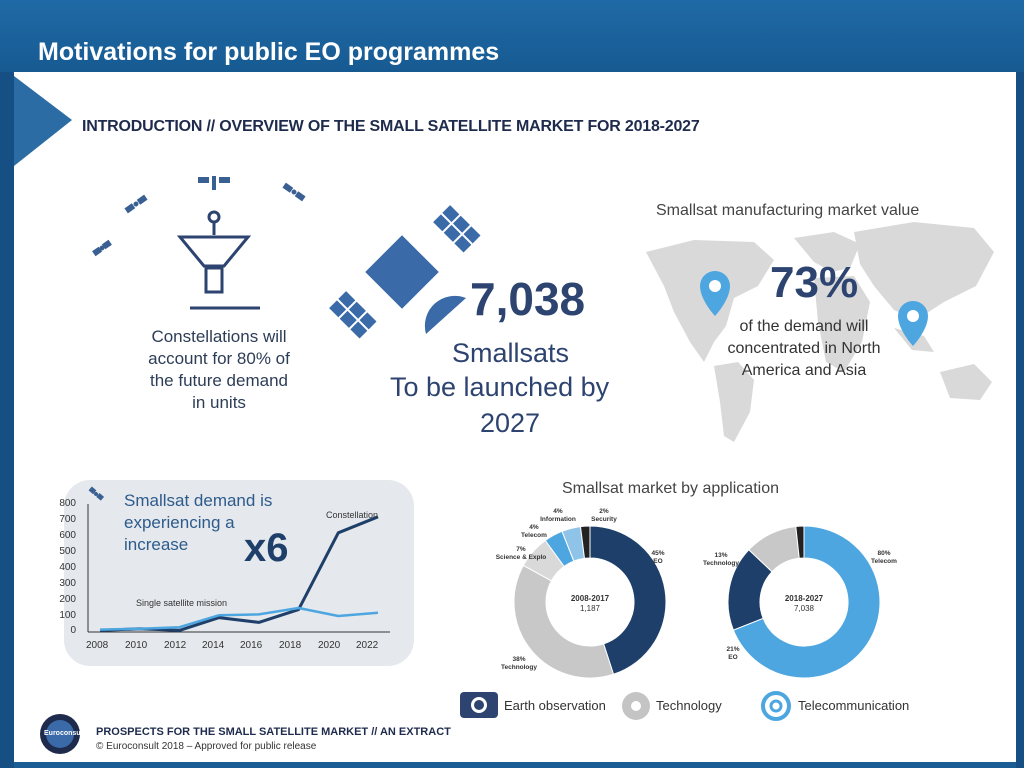  Describe the element at coordinates (636, 706) in the screenshot. I see `gear-icon` at that location.